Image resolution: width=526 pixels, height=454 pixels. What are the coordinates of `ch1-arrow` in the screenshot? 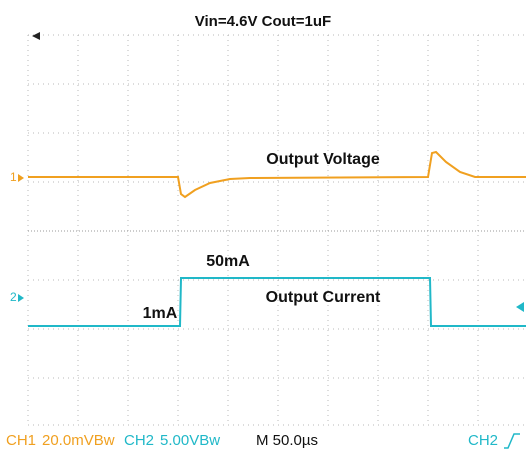 It's located at (21, 178).